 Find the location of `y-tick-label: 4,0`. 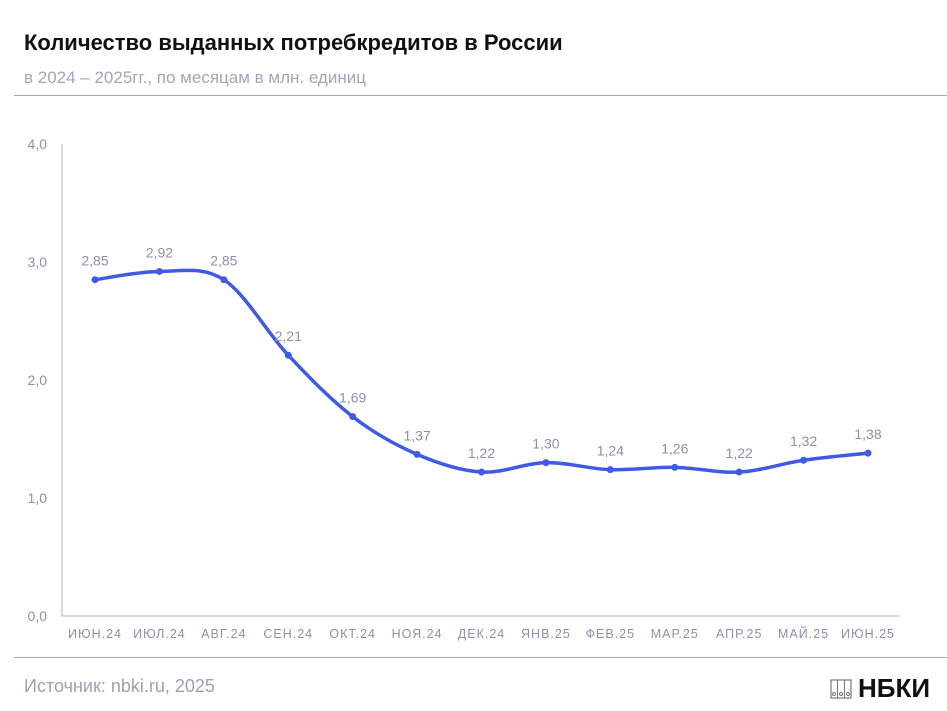

y-tick-label: 4,0 is located at coordinates (38, 144).